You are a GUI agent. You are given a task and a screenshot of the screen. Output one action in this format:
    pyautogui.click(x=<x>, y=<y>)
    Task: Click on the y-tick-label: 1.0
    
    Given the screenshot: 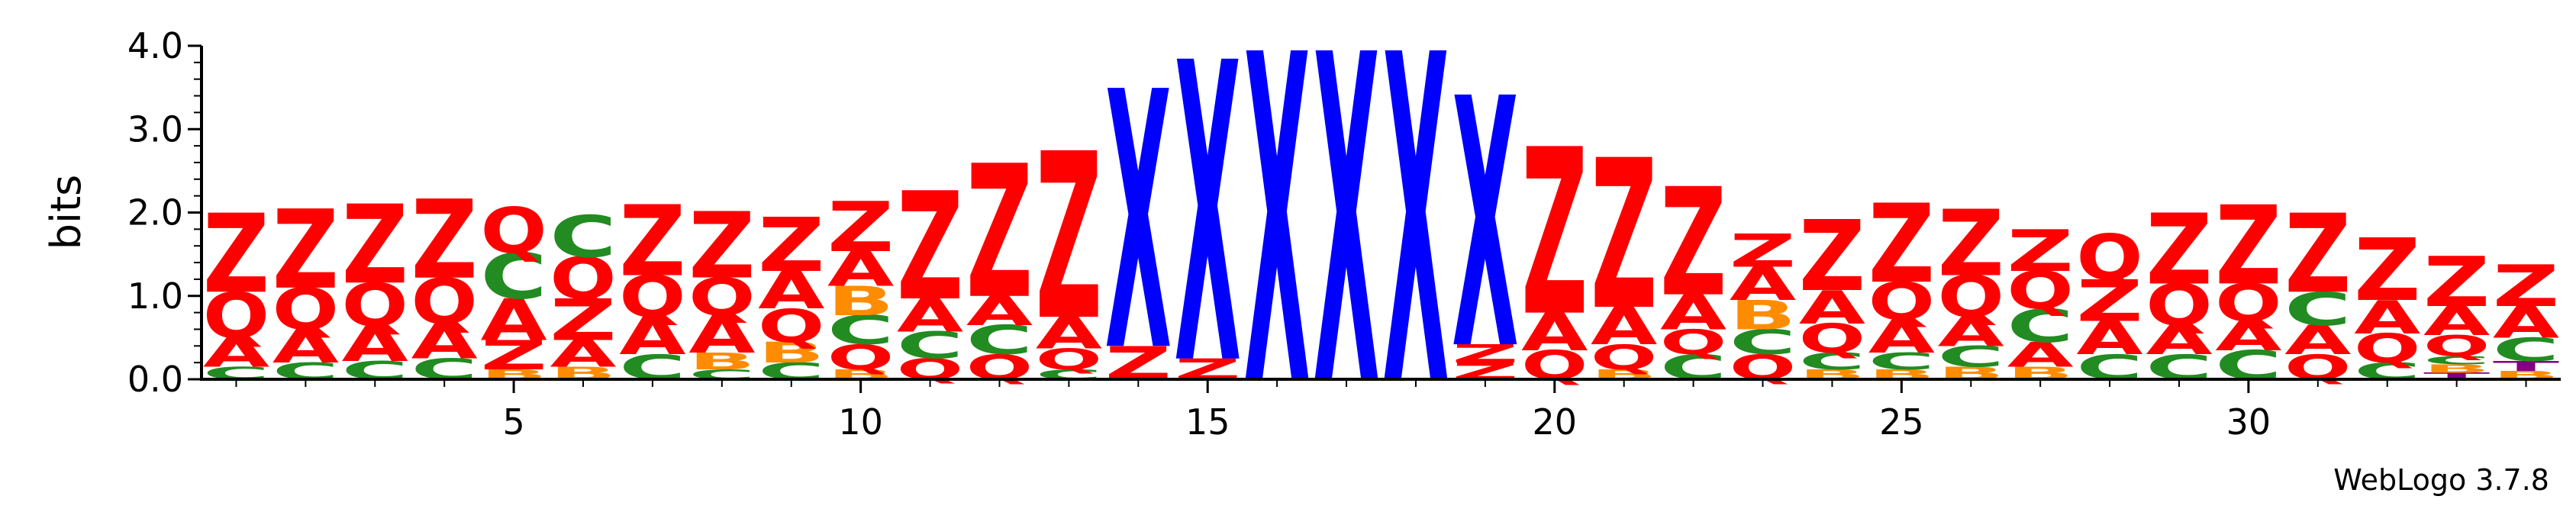 What is the action you would take?
    pyautogui.click(x=155, y=296)
    